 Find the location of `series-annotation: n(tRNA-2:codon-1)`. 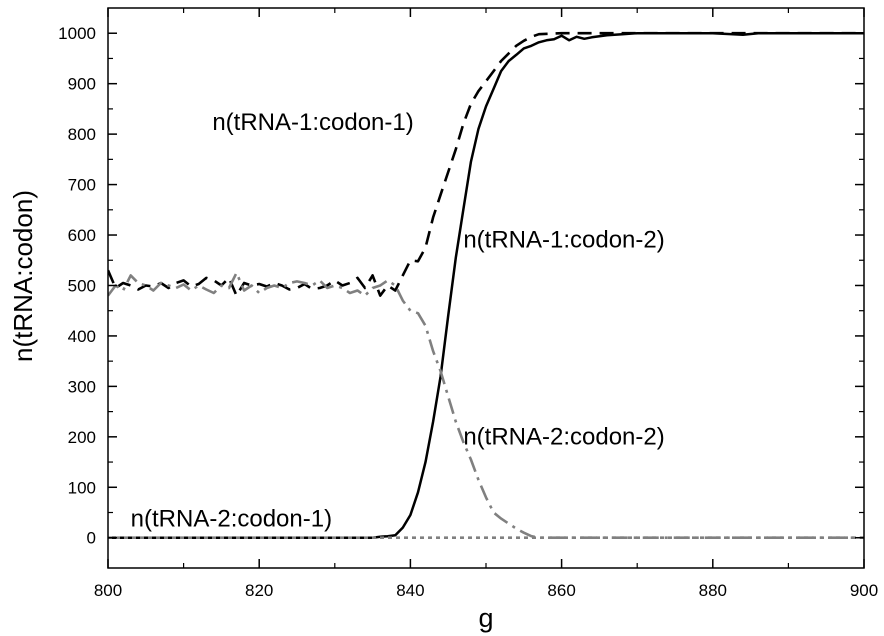

series-annotation: n(tRNA-2:codon-1) is located at coordinates (231, 519).